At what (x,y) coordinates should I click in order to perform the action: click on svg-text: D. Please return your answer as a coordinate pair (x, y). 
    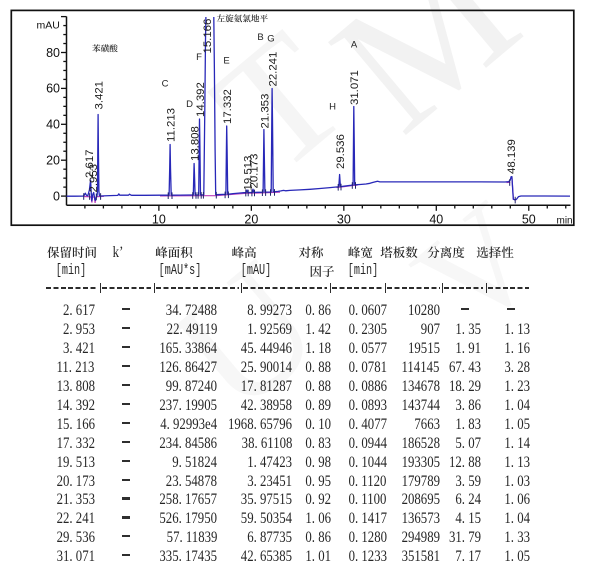
    Looking at the image, I should click on (189, 104).